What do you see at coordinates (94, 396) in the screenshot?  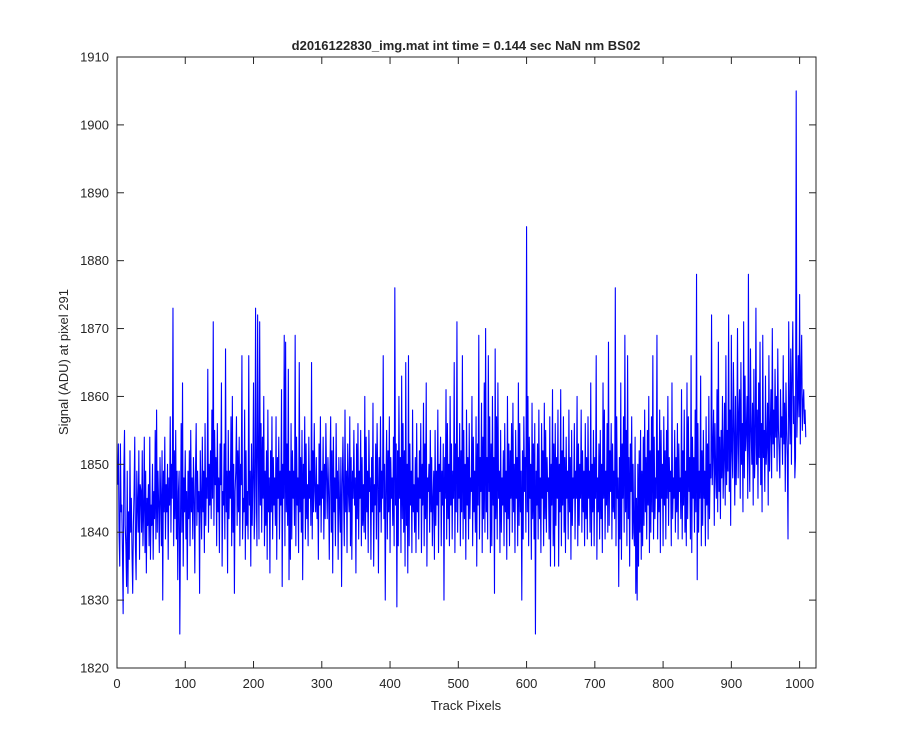 I see `y-tick-label: 1860` at bounding box center [94, 396].